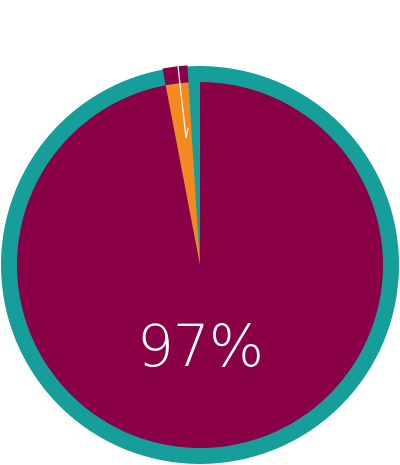 The width and height of the screenshot is (400, 465). I want to click on slice-markers, so click(183, 102).